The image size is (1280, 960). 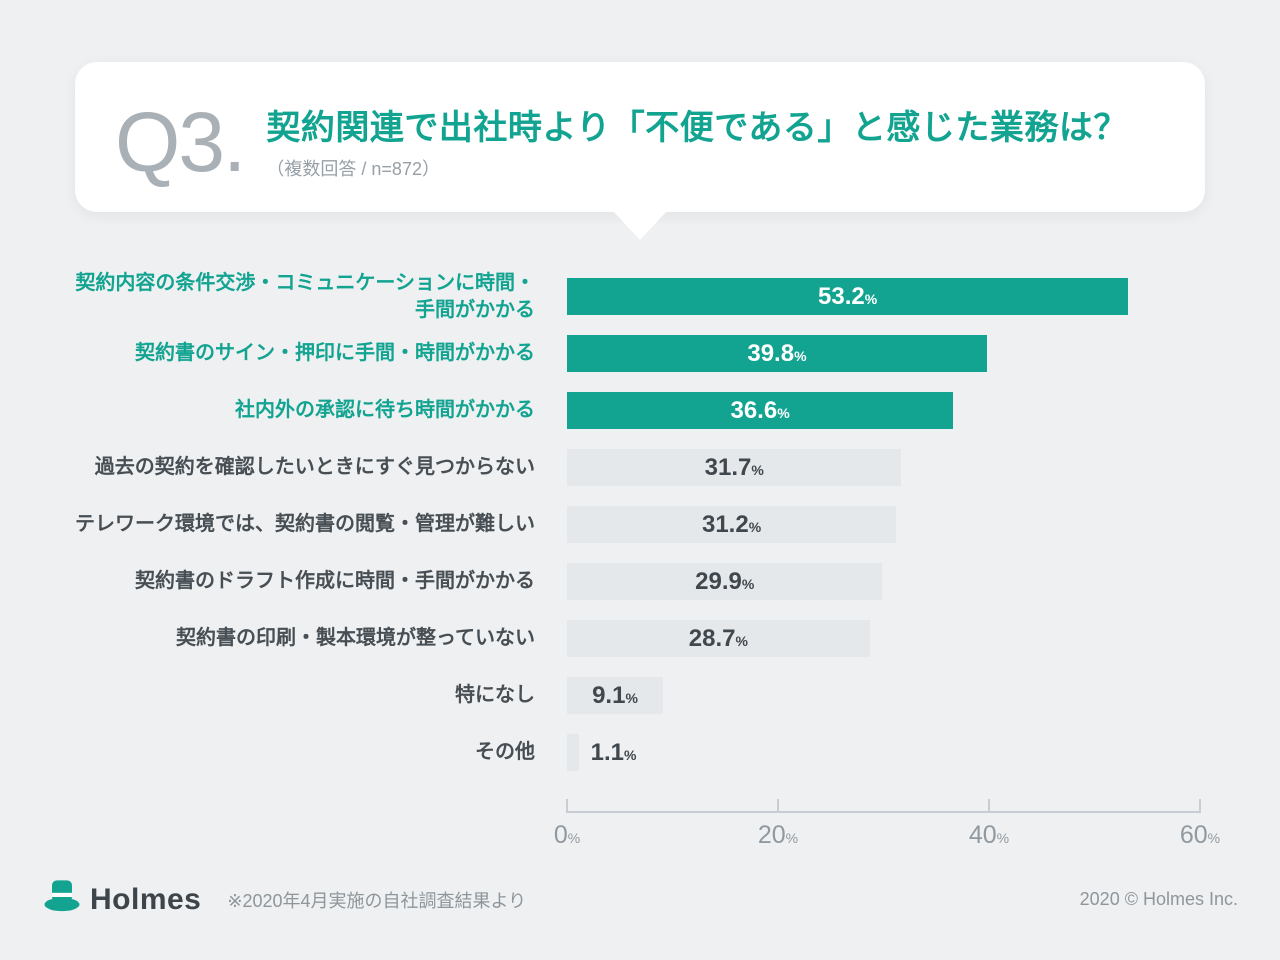 I want to click on x-axis: 0% 20% 40% 60%, so click(x=887, y=827).